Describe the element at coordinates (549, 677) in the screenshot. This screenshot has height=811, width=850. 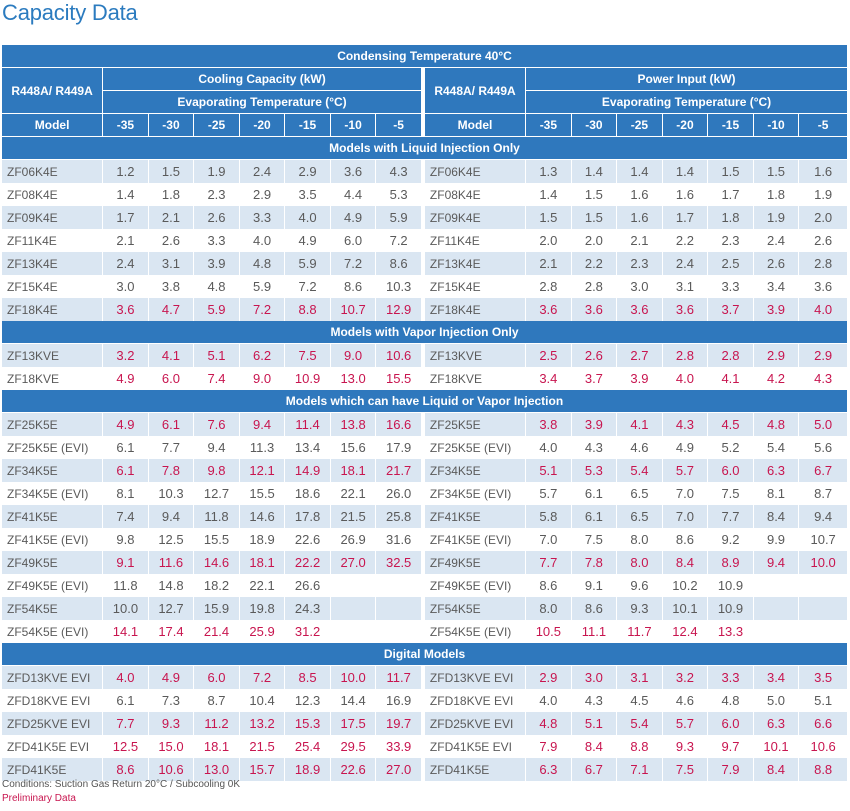
I see `power-input-cell: 2.9` at that location.